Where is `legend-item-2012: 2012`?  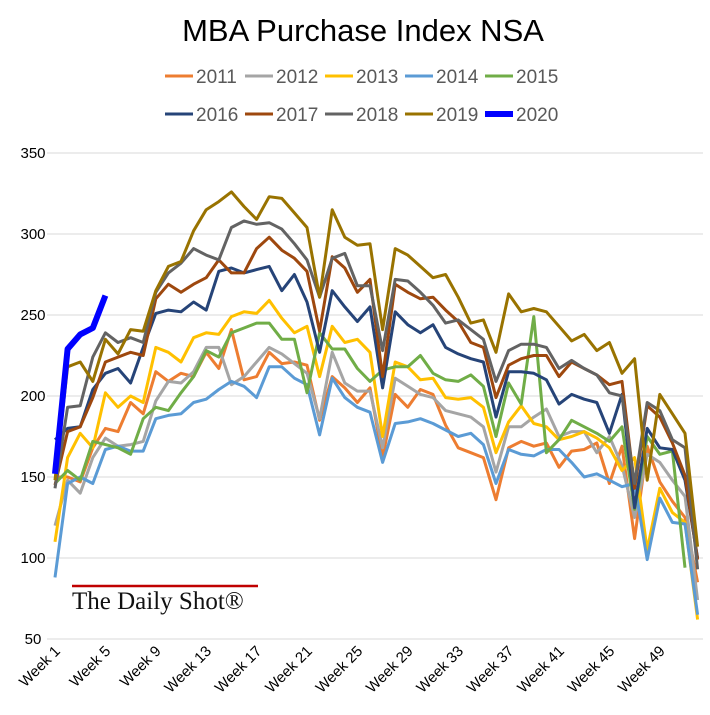 legend-item-2012: 2012 is located at coordinates (281, 77).